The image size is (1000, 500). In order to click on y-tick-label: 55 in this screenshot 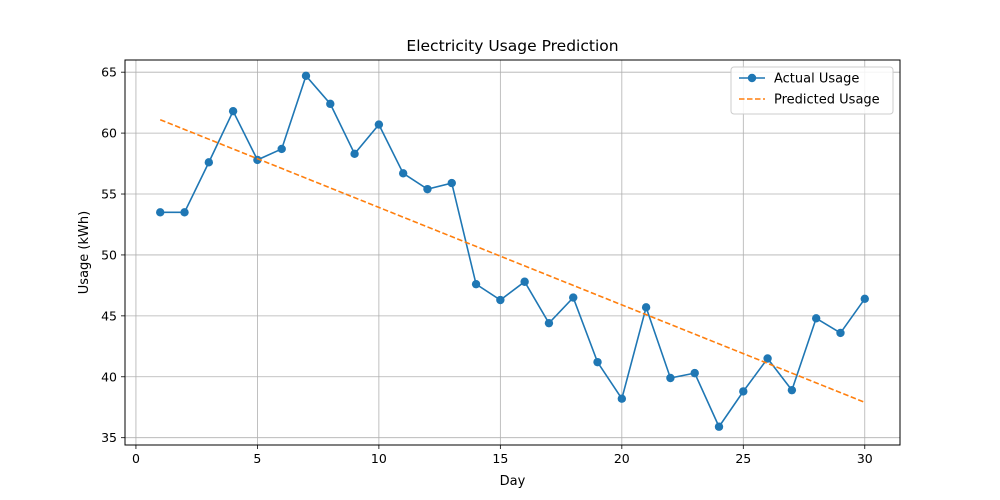, I will do `click(109, 194)`.